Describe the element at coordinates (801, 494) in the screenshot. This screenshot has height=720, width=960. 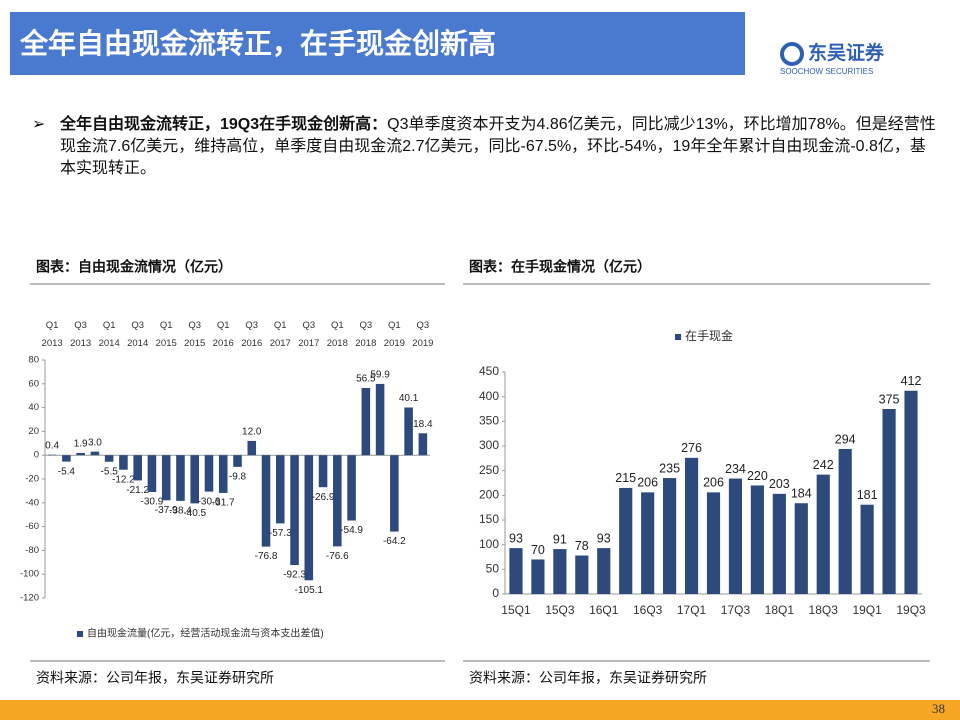
I see `value-label: 184` at that location.